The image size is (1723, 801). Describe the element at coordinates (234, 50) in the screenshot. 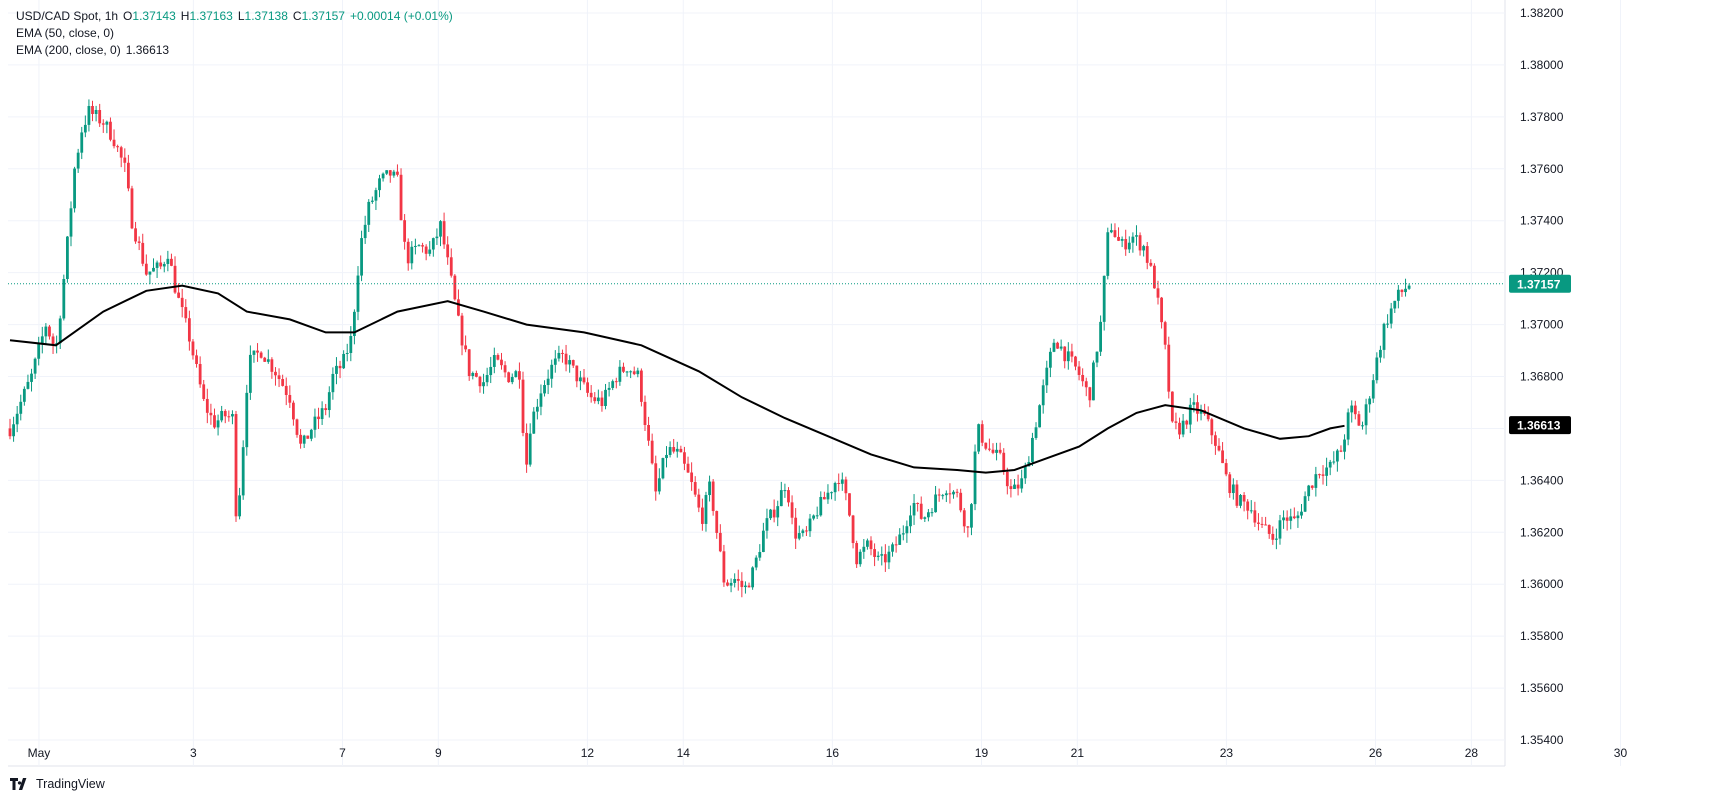

I see `ema200-row: EMA (200, close, 0) 1.36613` at that location.